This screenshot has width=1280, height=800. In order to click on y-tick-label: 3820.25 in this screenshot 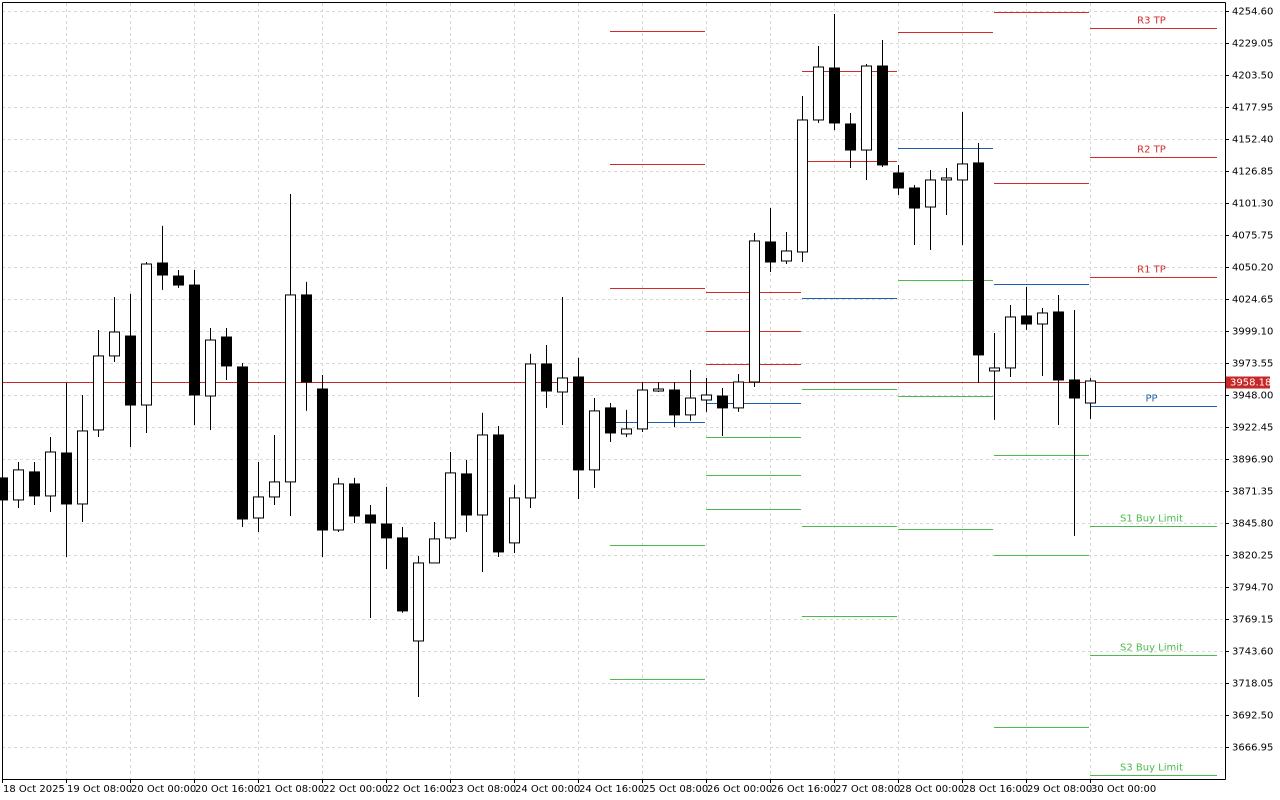, I will do `click(1252, 556)`.